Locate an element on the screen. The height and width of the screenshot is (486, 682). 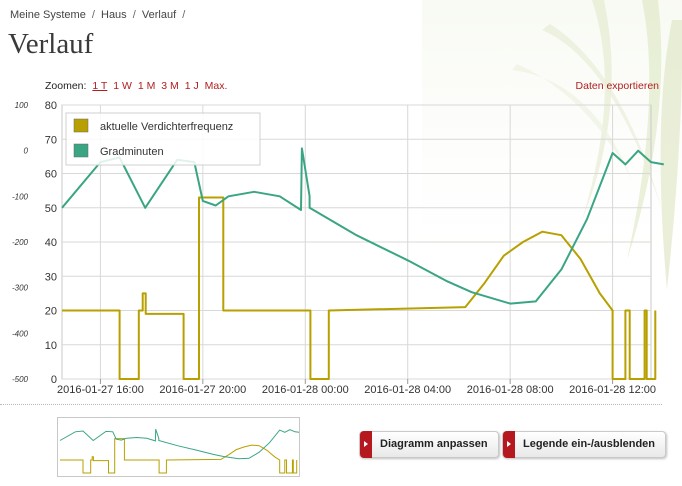
zoom-option-1-month: 1 M is located at coordinates (146, 86).